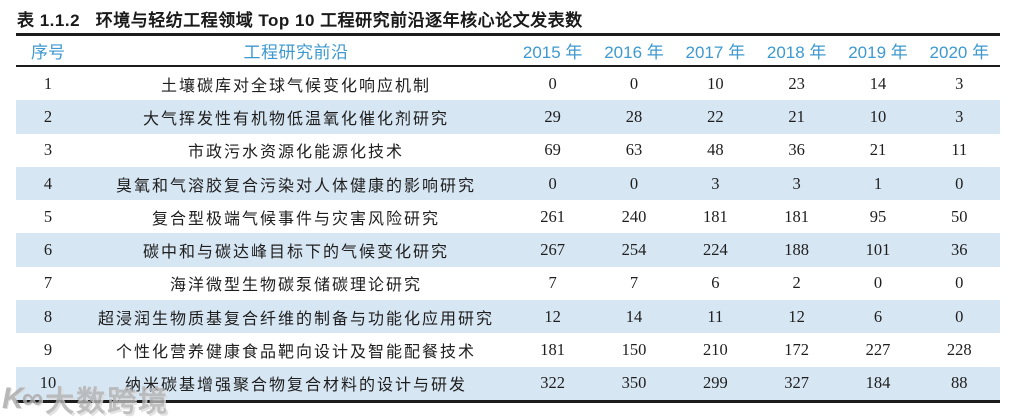 The height and width of the screenshot is (418, 1015). What do you see at coordinates (48, 150) in the screenshot?
I see `rank-cell: 3` at bounding box center [48, 150].